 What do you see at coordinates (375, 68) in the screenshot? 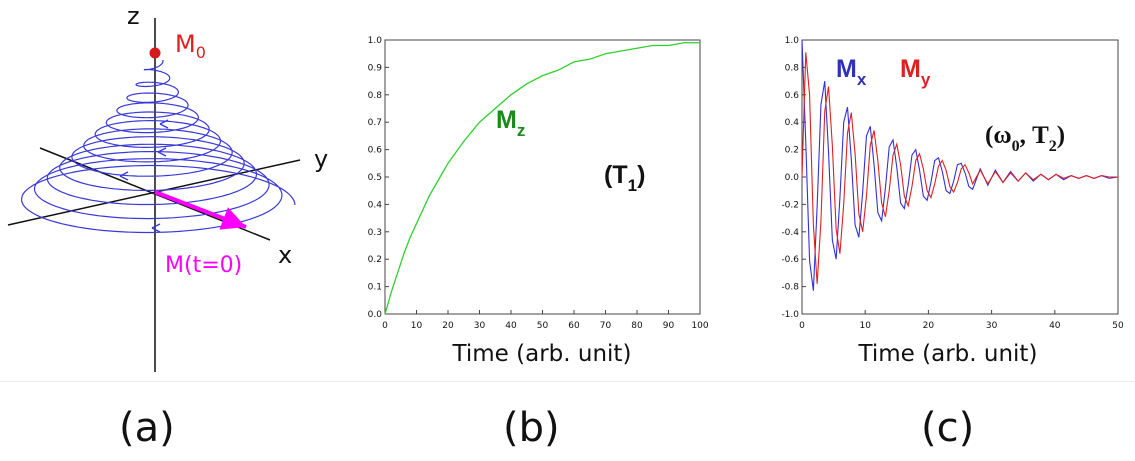
I see `y-tick-label: 0.9` at bounding box center [375, 68].